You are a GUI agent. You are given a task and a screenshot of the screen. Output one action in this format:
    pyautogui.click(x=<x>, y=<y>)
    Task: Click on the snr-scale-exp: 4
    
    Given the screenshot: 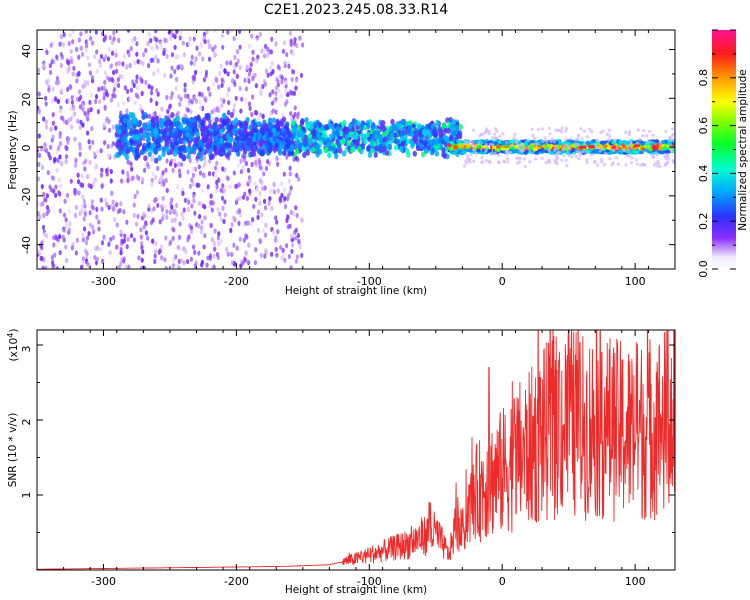 What is the action you would take?
    pyautogui.click(x=10, y=335)
    